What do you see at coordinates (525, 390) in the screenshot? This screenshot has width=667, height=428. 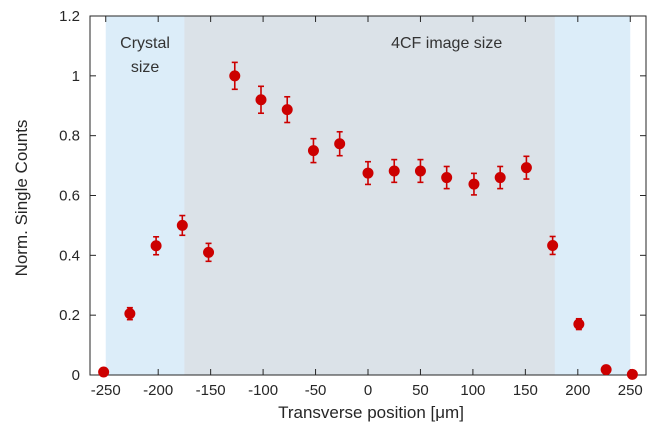 I see `x-tick-label: 150` at bounding box center [525, 390].